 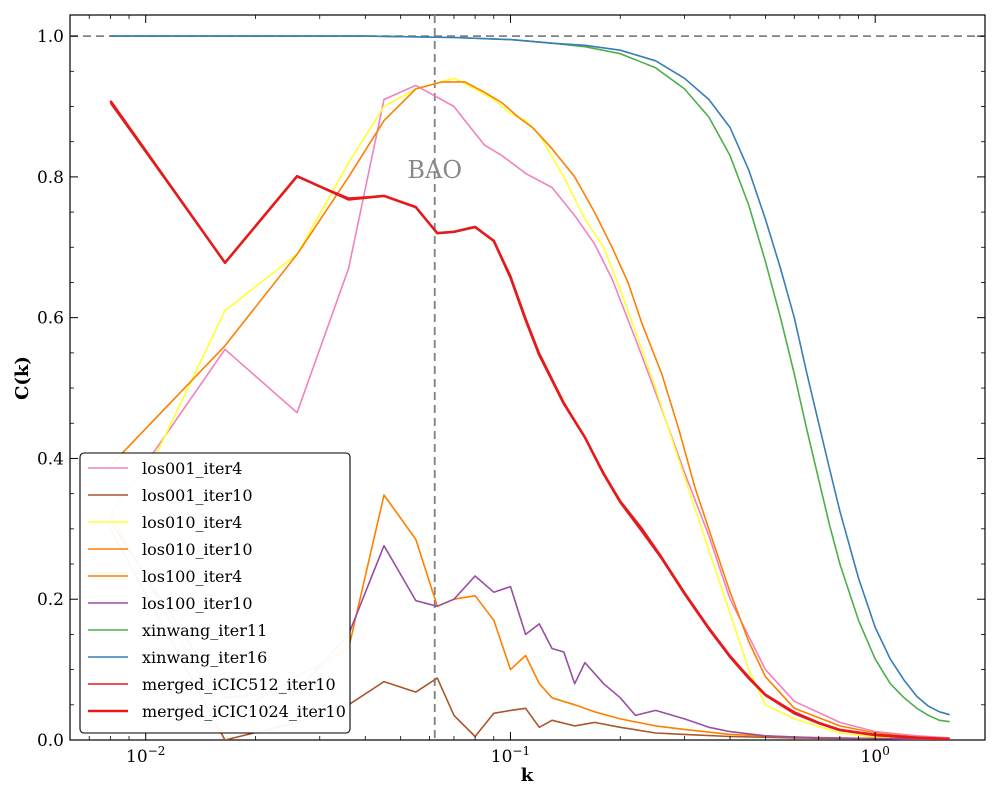 I want to click on legend-box, so click(x=215, y=593).